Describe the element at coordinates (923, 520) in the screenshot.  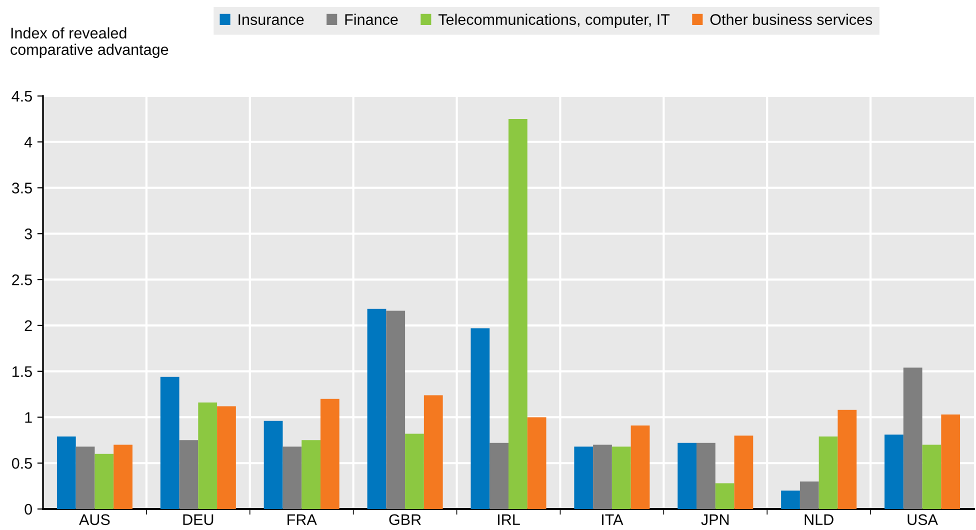
I see `x-tick-label: USA` at that location.